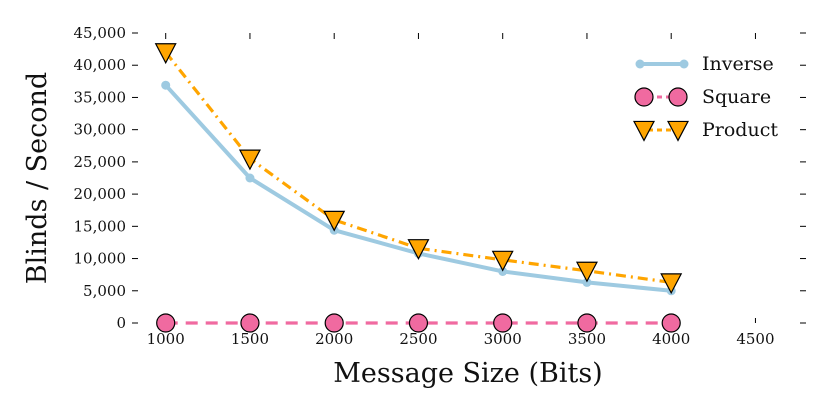 This screenshot has width=831, height=415. What do you see at coordinates (100, 130) in the screenshot?
I see `y-tick-label: 30,000` at bounding box center [100, 130].